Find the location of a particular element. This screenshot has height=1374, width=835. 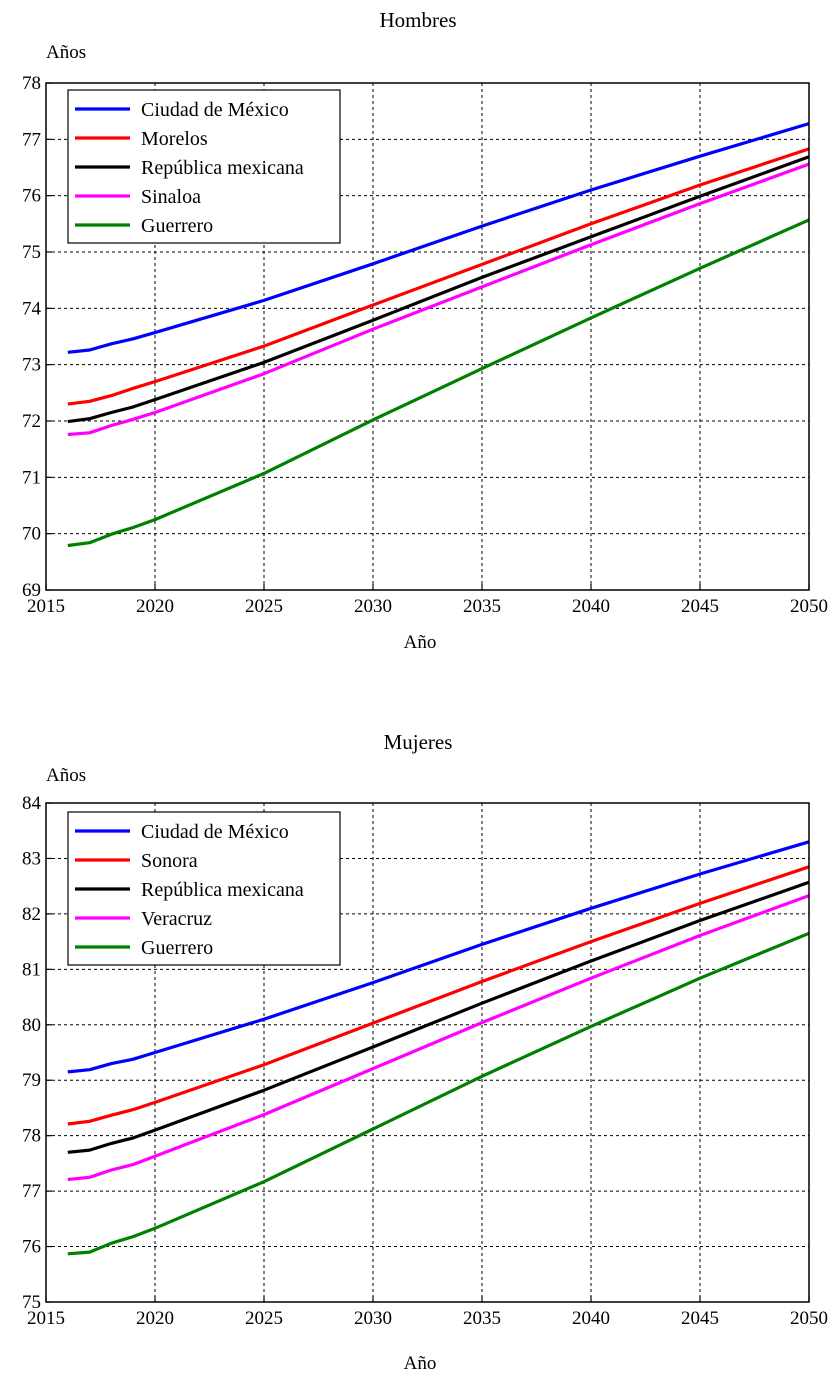

y-tick-label: 73 is located at coordinates (31, 365).